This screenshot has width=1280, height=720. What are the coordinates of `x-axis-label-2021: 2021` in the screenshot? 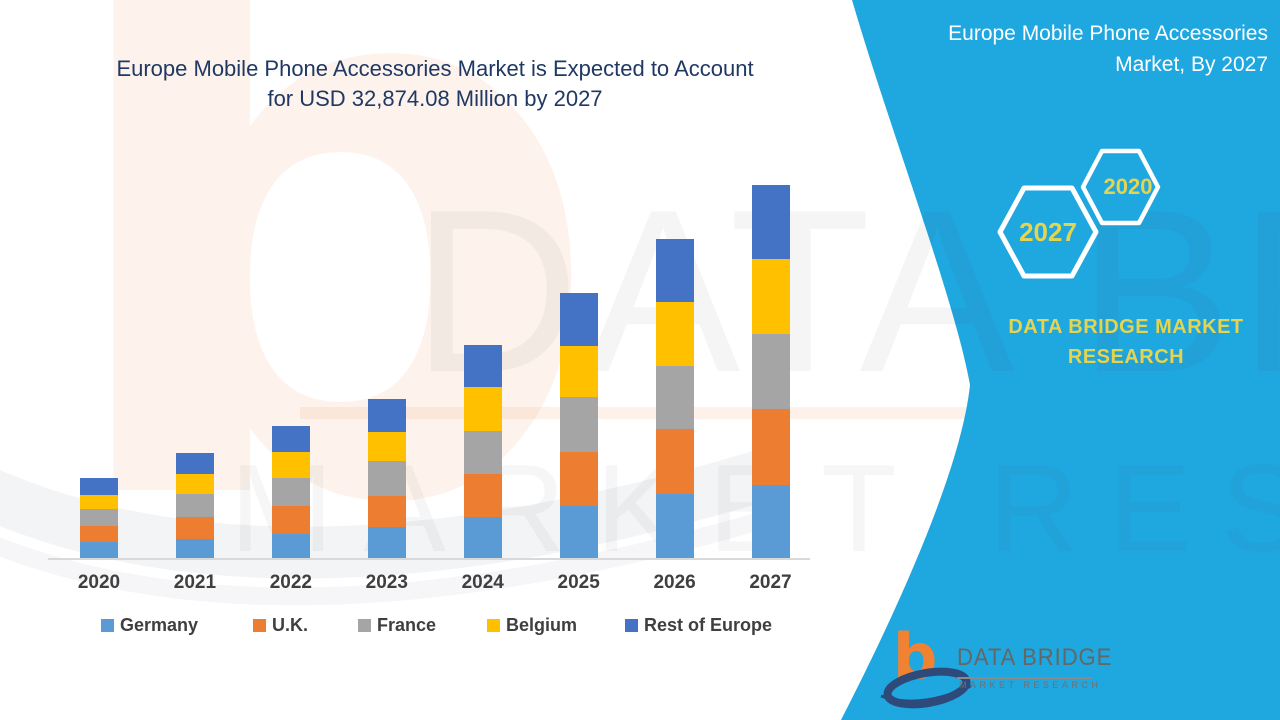 It's located at (195, 582).